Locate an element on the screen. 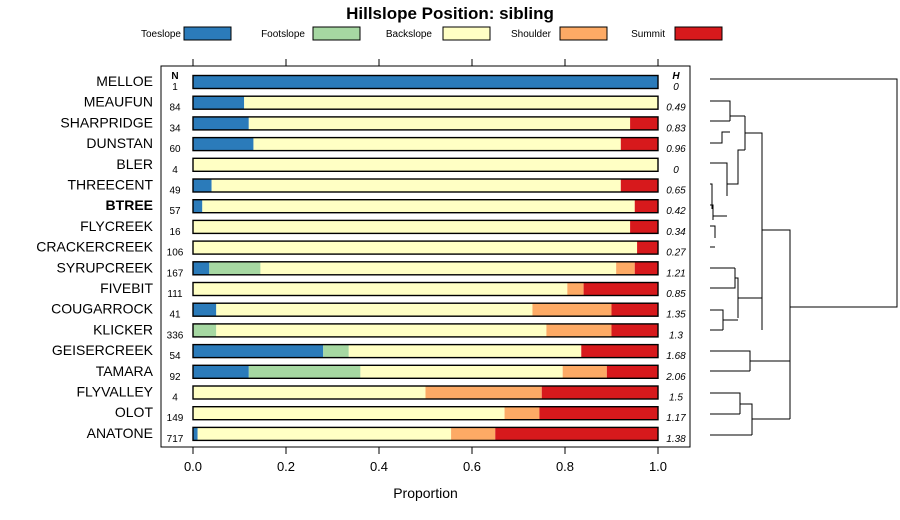  row-count-threecent: 49 is located at coordinates (175, 191).